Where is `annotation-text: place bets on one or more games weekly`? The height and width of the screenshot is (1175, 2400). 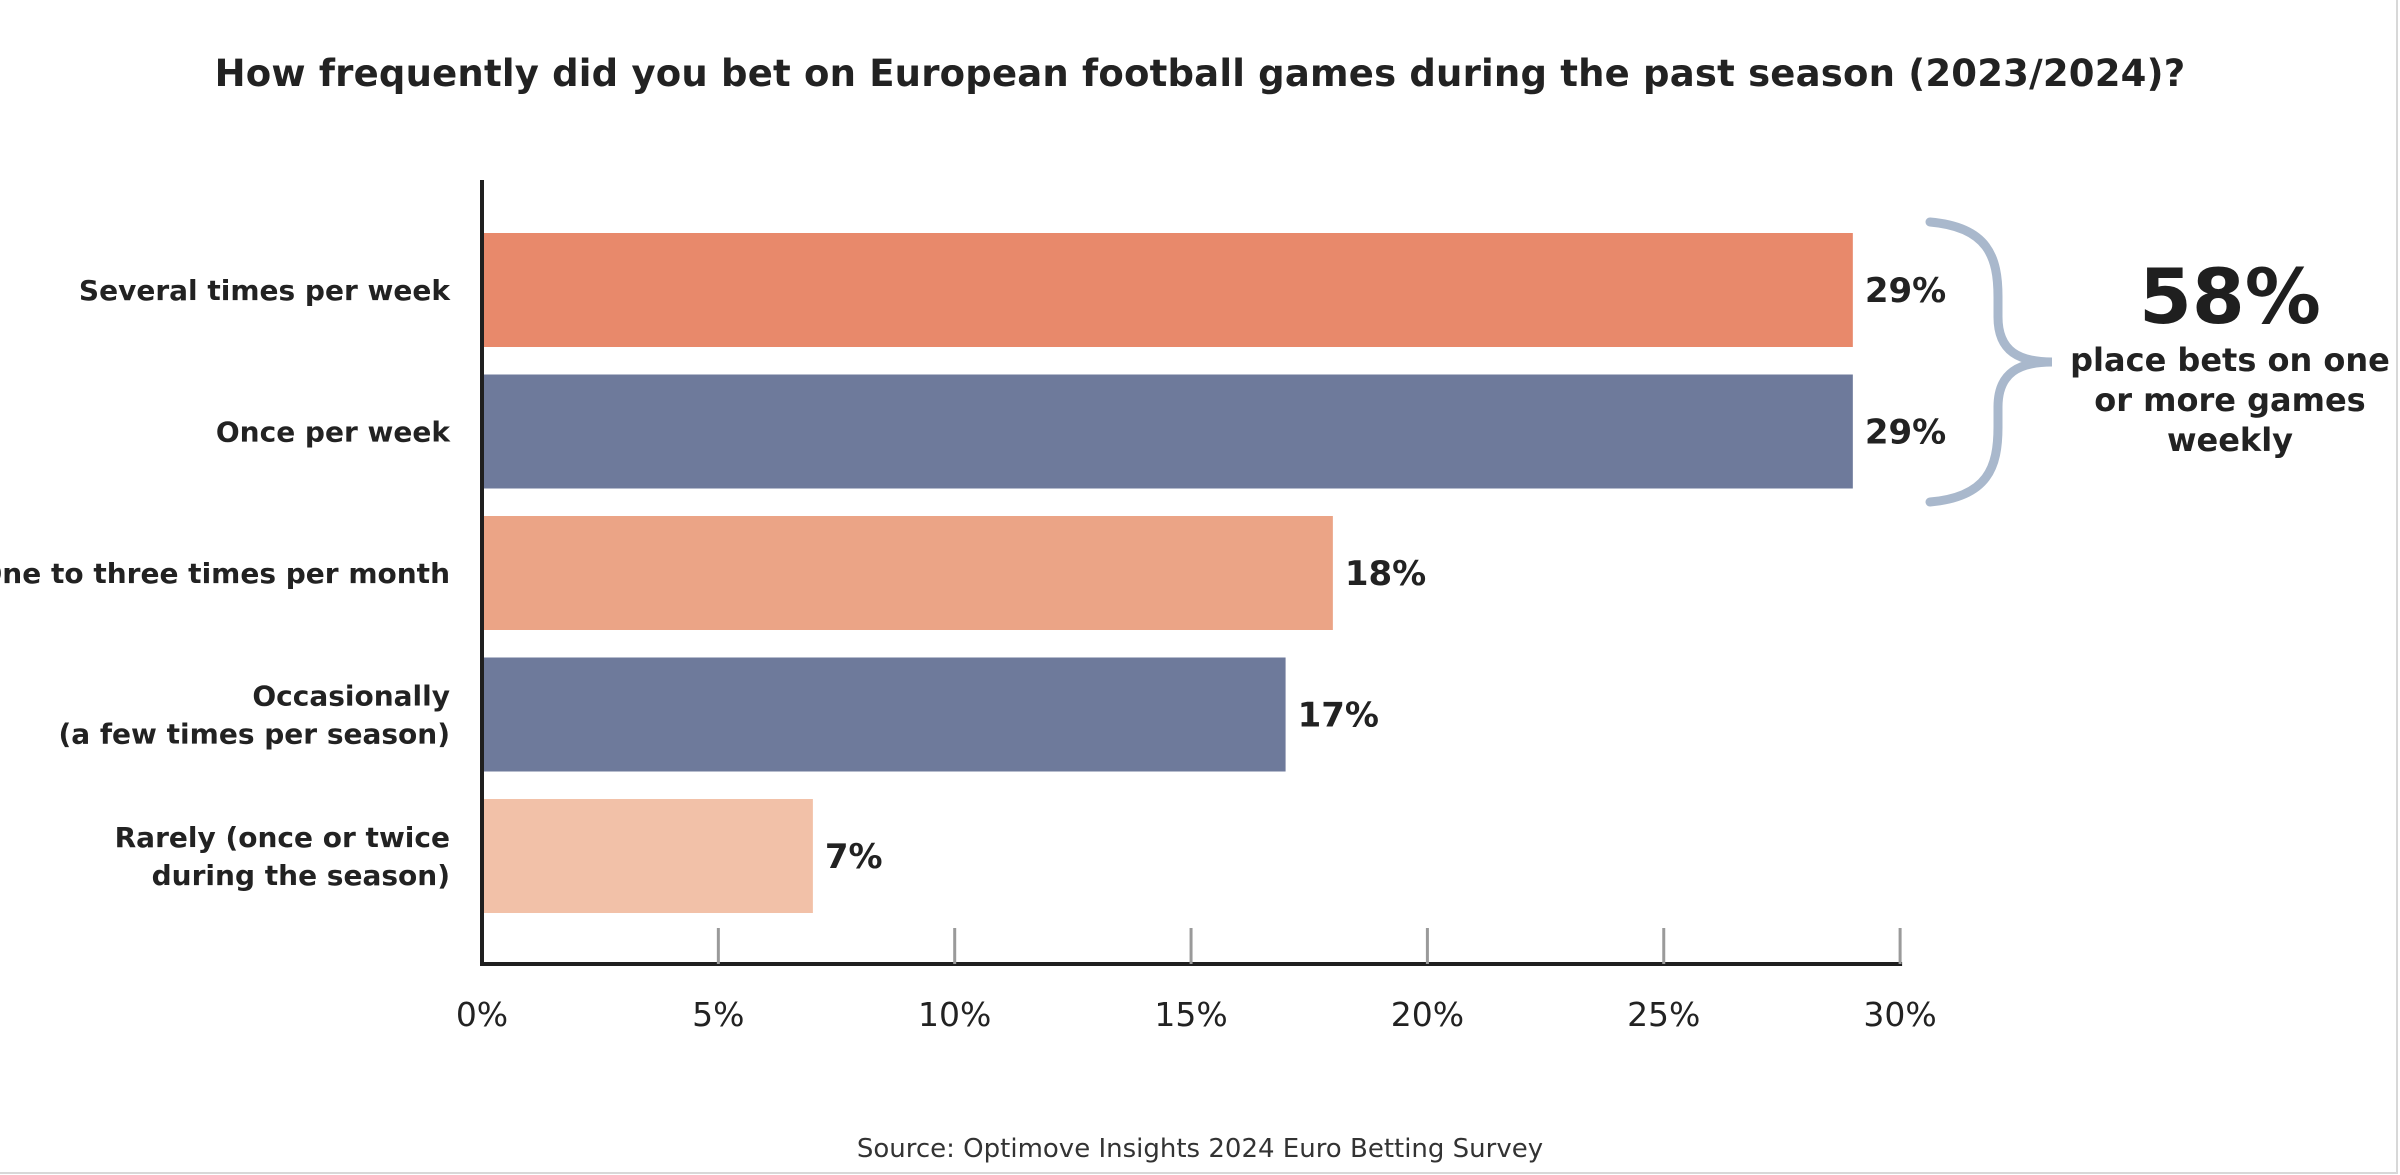 annotation-text: place bets on one or more games weekly is located at coordinates (2220, 400).